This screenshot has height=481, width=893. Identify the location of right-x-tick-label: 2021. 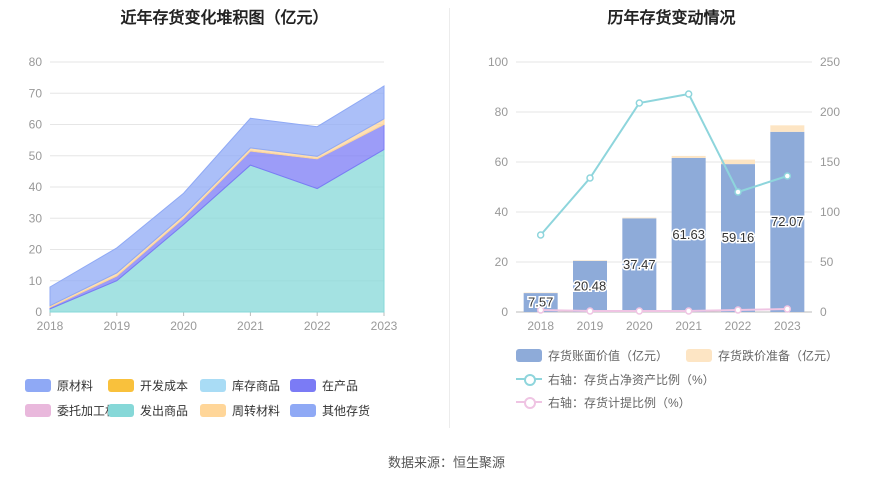
(688, 326).